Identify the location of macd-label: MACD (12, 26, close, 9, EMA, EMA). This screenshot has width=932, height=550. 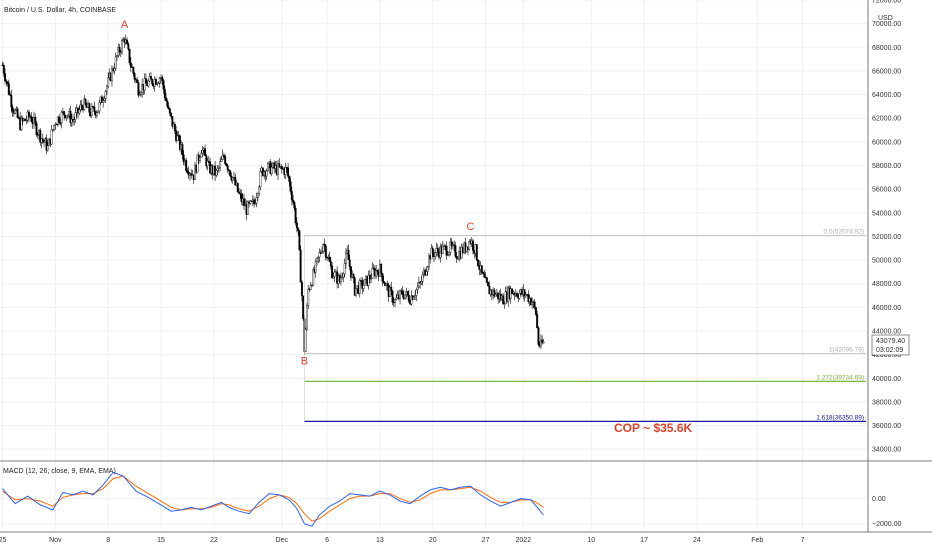
(59, 471).